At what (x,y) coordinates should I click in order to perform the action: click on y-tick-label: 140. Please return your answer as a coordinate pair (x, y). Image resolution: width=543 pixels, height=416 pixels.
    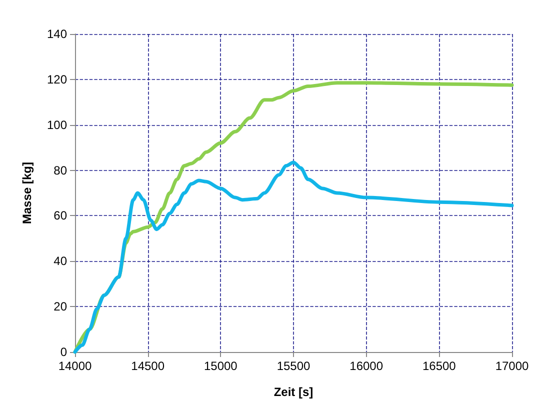
    Looking at the image, I should click on (57, 34).